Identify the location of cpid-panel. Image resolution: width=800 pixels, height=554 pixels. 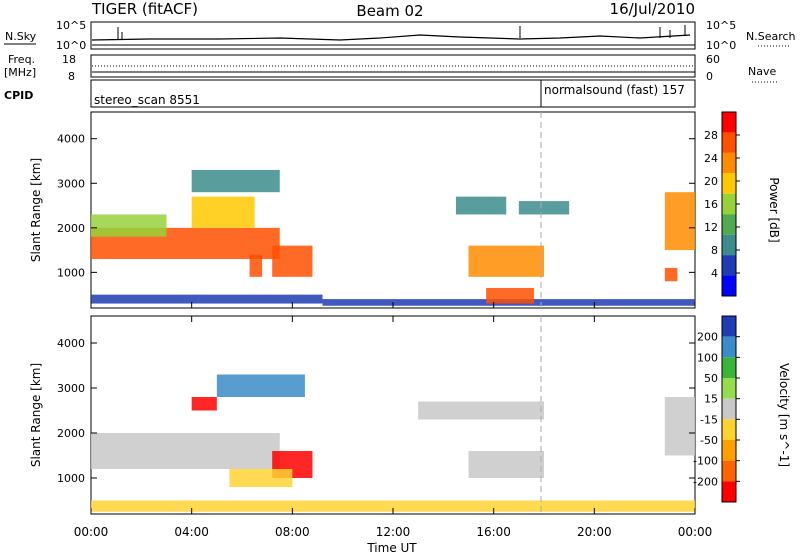
(393, 93).